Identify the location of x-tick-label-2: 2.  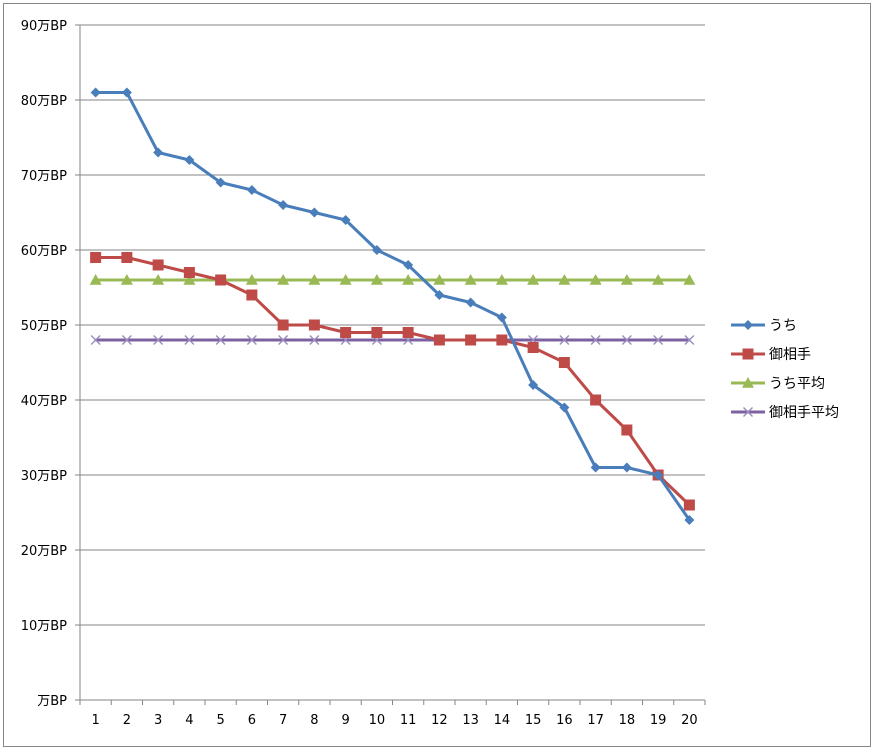
(127, 720).